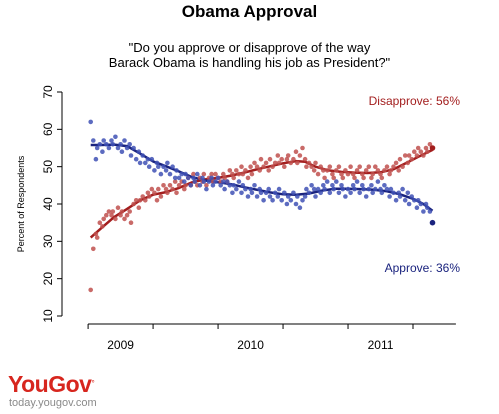  Describe the element at coordinates (48, 279) in the screenshot. I see `y-tick-label: 20` at that location.